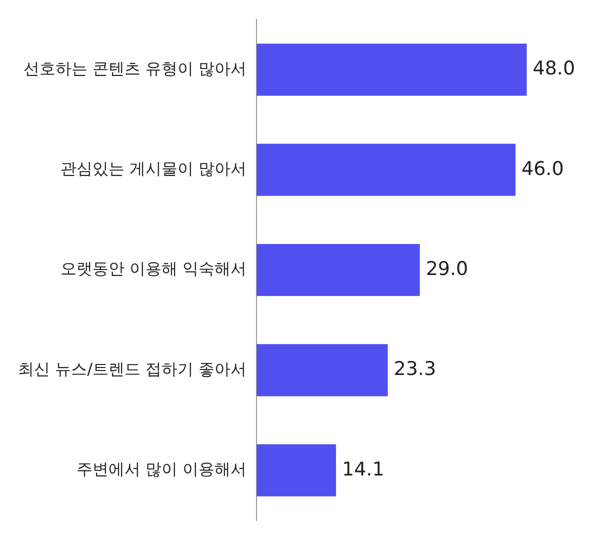  What do you see at coordinates (447, 269) in the screenshot?
I see `data-label: 29.0` at bounding box center [447, 269].